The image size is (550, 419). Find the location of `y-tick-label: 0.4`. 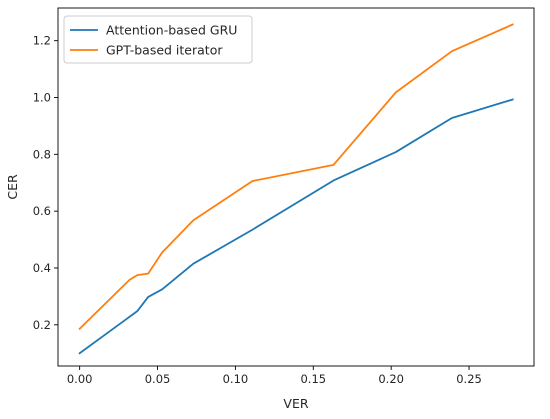

y-tick-label: 0.4 is located at coordinates (42, 268).